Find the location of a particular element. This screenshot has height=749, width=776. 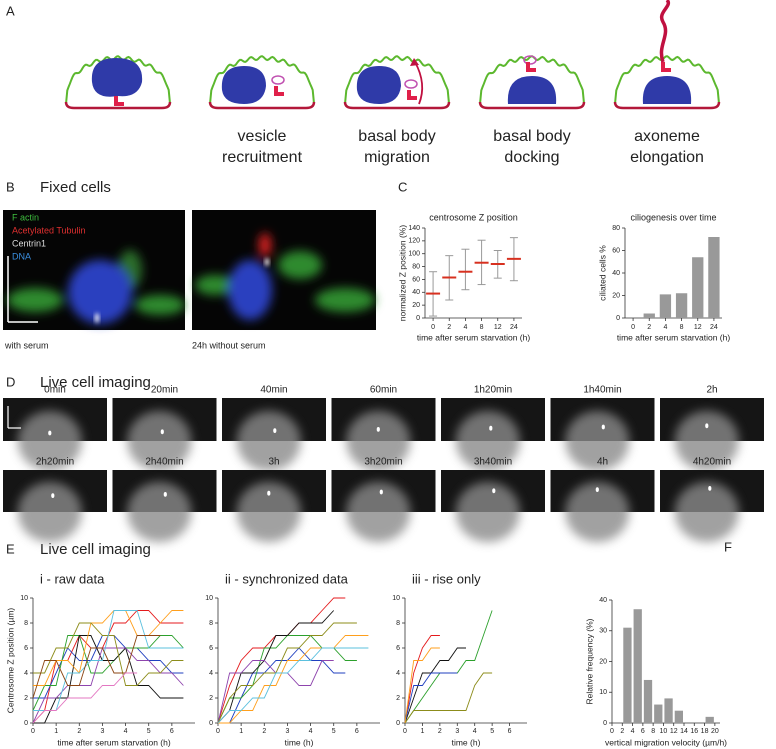

y-tick-label: 4 is located at coordinates (26, 673).